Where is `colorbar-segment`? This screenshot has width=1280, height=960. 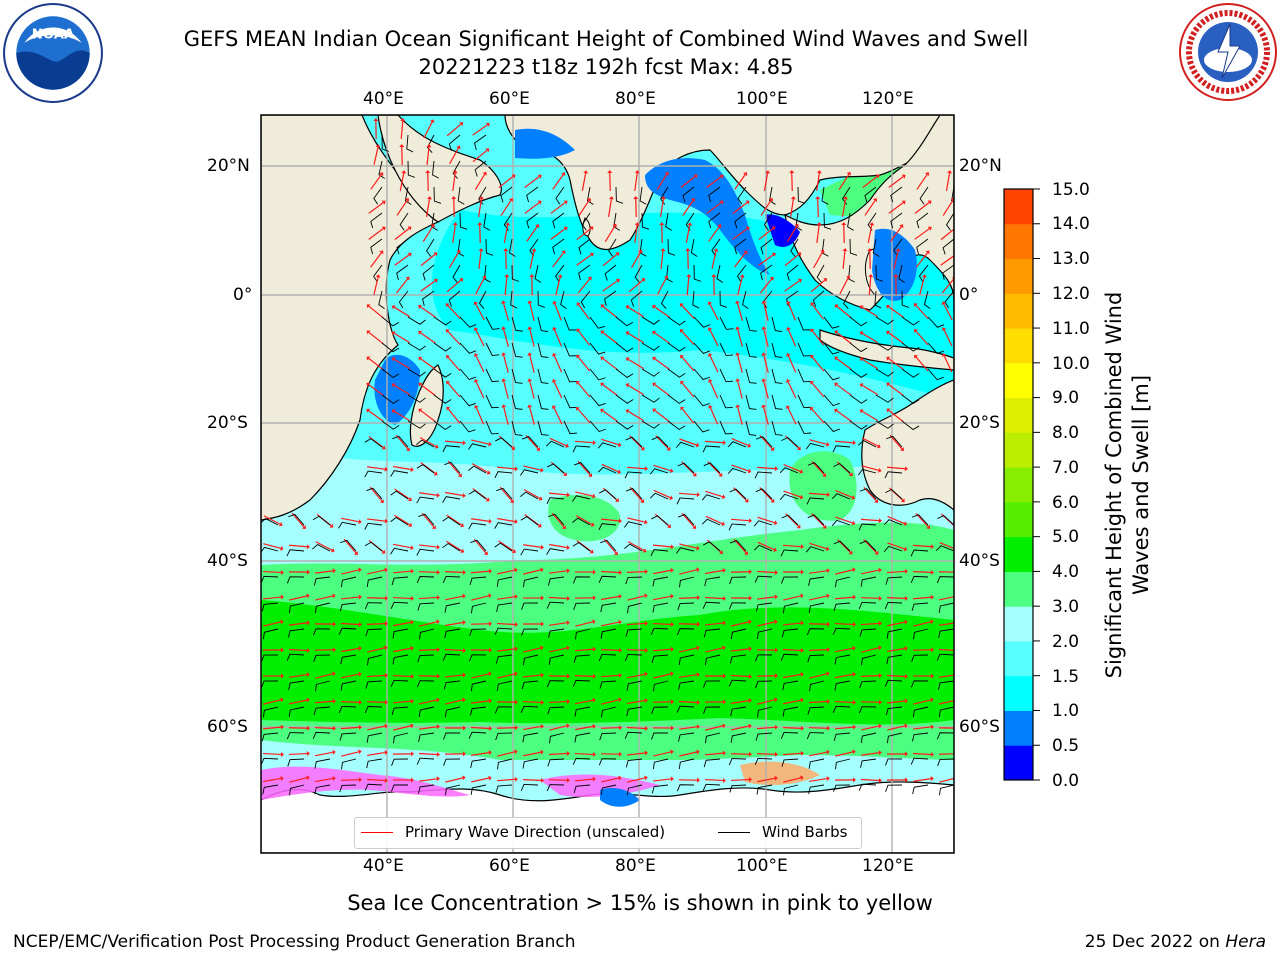
colorbar-segment is located at coordinates (1018, 485).